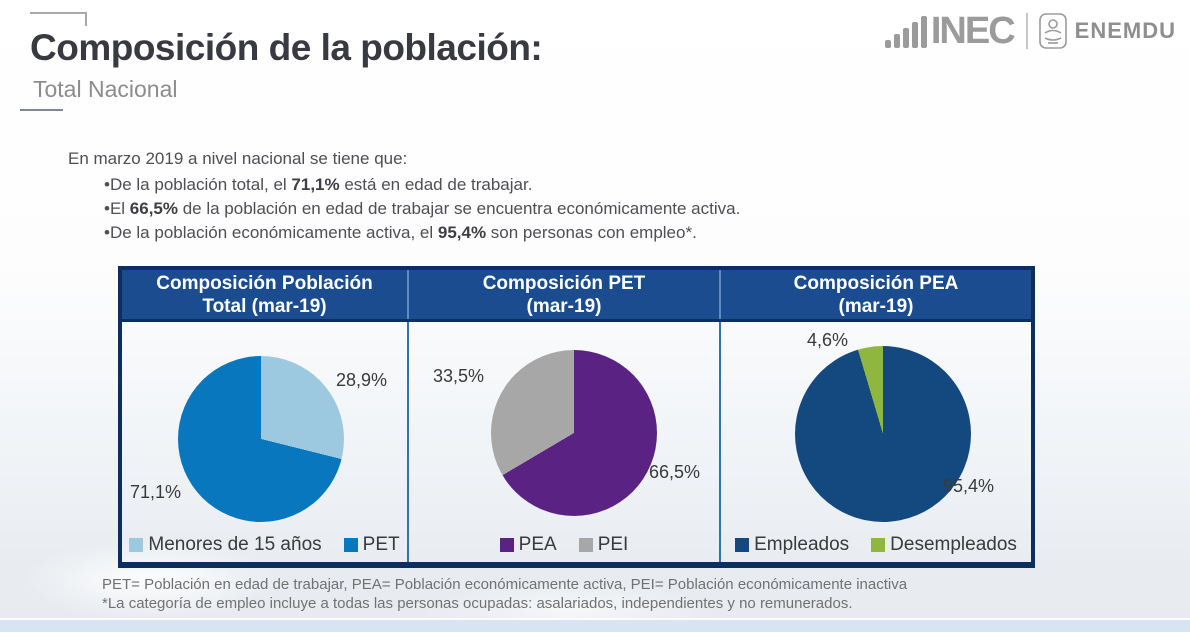 Image resolution: width=1190 pixels, height=640 pixels. I want to click on pie-label-pea: 66,5%, so click(675, 472).